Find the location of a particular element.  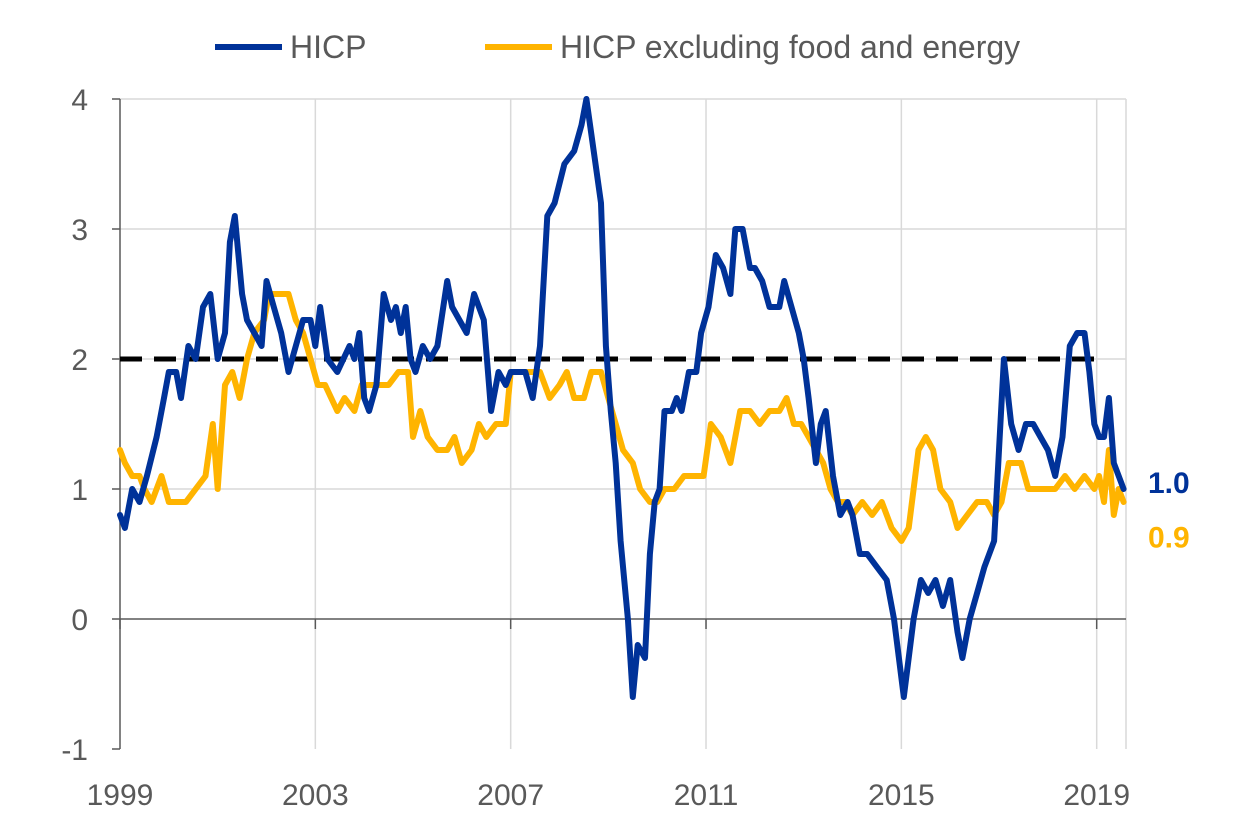

y-tick-label: 1 is located at coordinates (79, 490).